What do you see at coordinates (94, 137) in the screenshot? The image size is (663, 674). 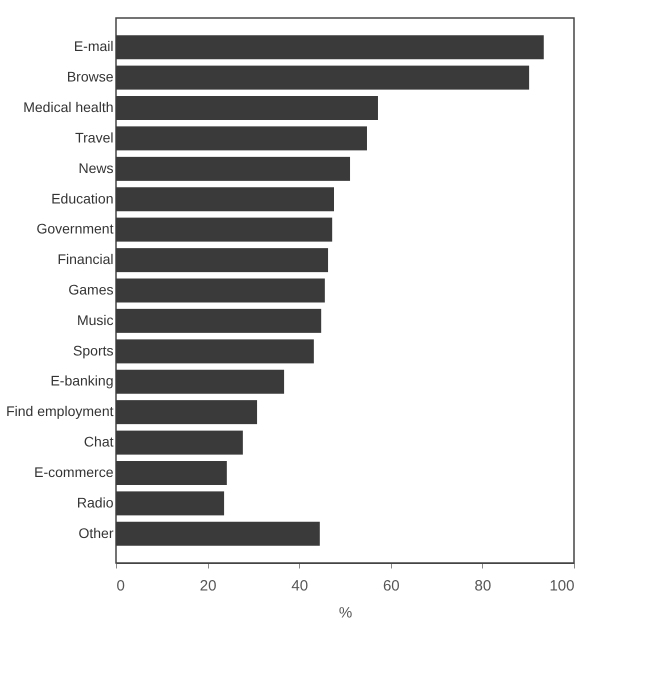 I see `y-tick-label: Travel` at bounding box center [94, 137].